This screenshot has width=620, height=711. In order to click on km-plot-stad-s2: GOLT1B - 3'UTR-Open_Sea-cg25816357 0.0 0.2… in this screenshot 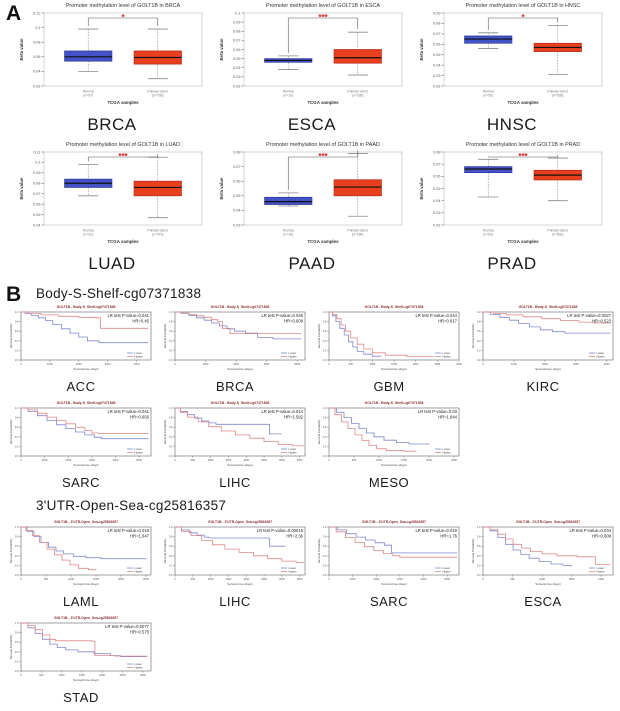, I will do `click(81, 659)`.